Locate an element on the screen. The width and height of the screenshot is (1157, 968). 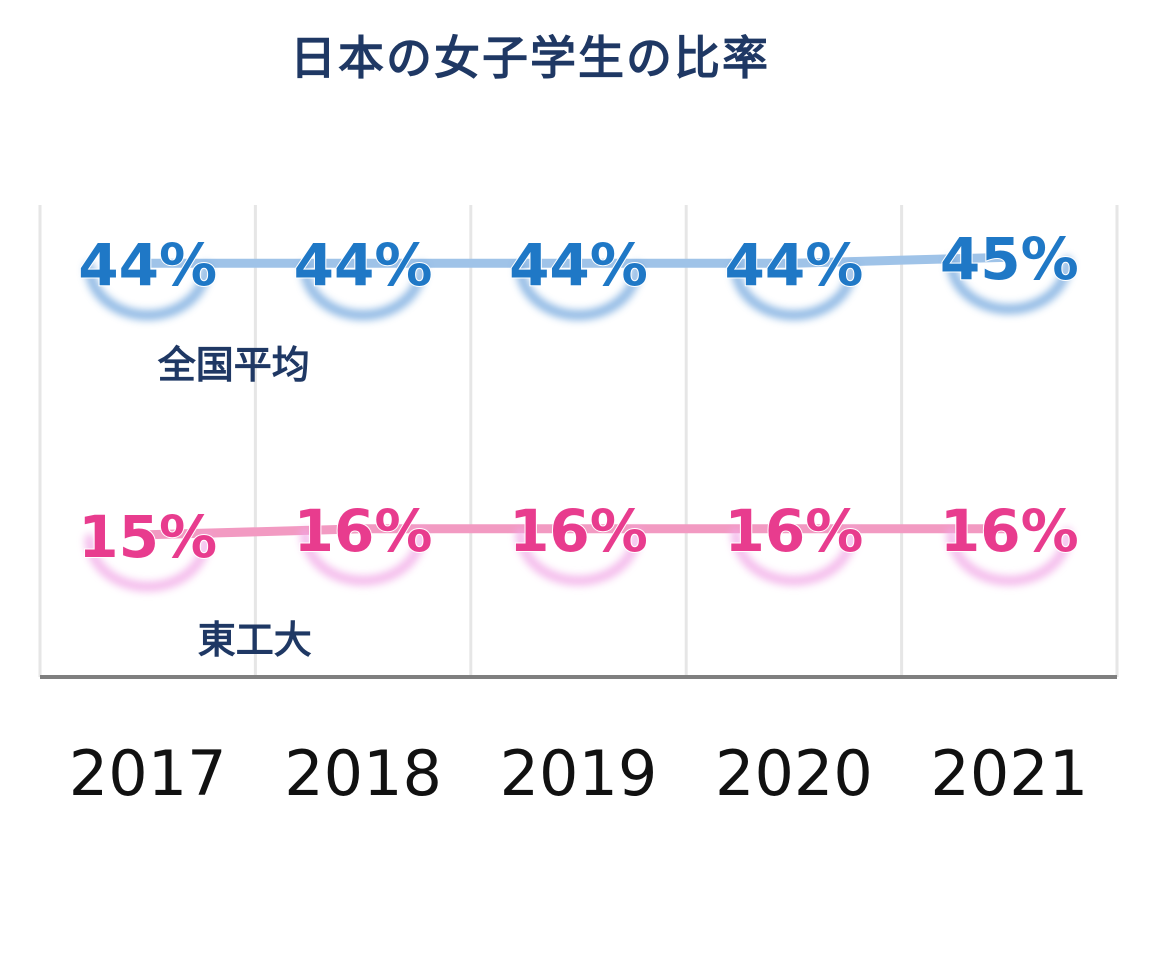
series-name-label: 全国平均 is located at coordinates (233, 365).